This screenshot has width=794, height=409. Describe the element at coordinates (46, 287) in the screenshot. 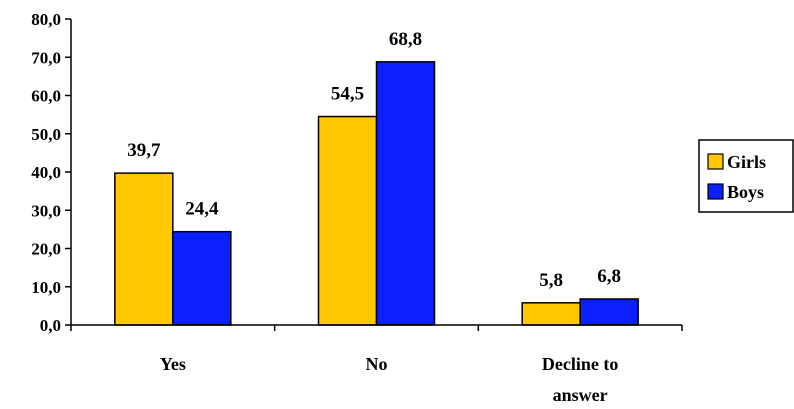

I see `y-tick-label-1: 10,0` at that location.